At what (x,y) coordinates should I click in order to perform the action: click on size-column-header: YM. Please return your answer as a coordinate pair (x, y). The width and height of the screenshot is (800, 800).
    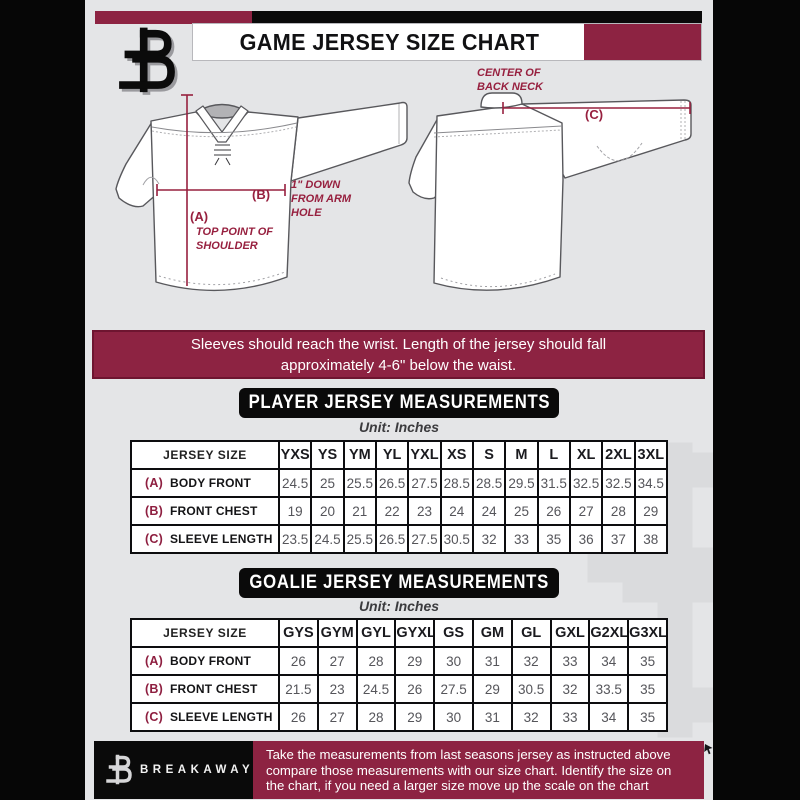
    Looking at the image, I should click on (359, 455).